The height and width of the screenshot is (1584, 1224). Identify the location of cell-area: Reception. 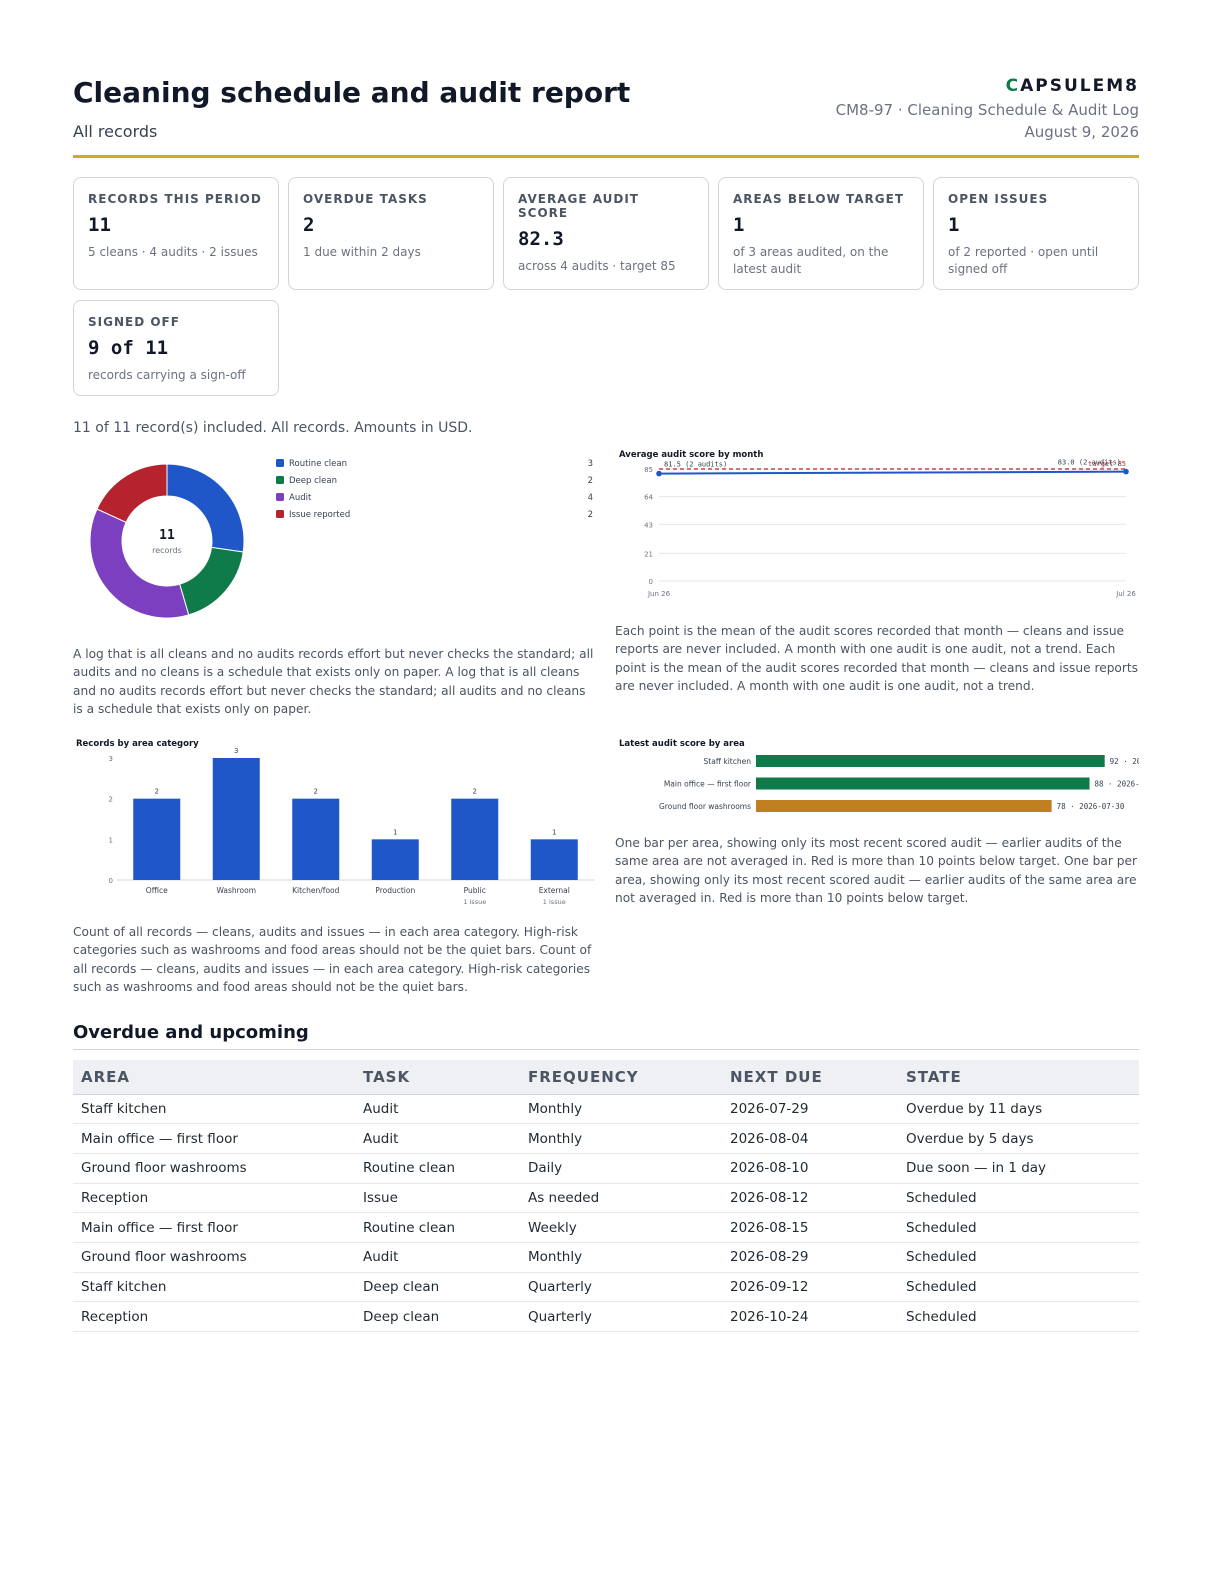
(214, 1198).